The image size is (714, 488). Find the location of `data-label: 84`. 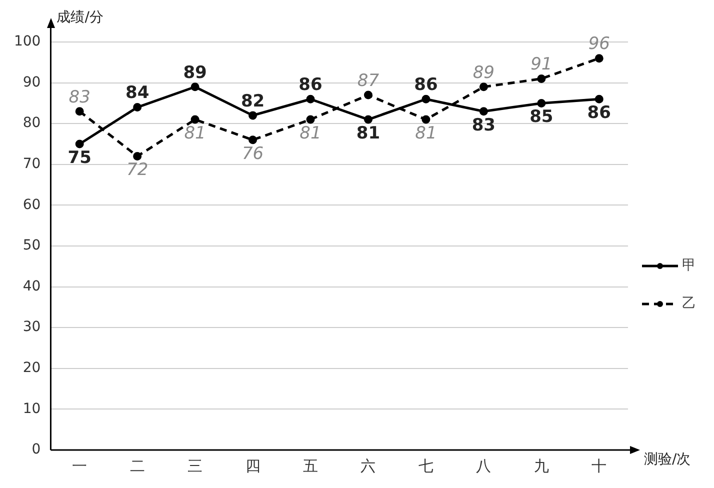

data-label: 84 is located at coordinates (137, 93).